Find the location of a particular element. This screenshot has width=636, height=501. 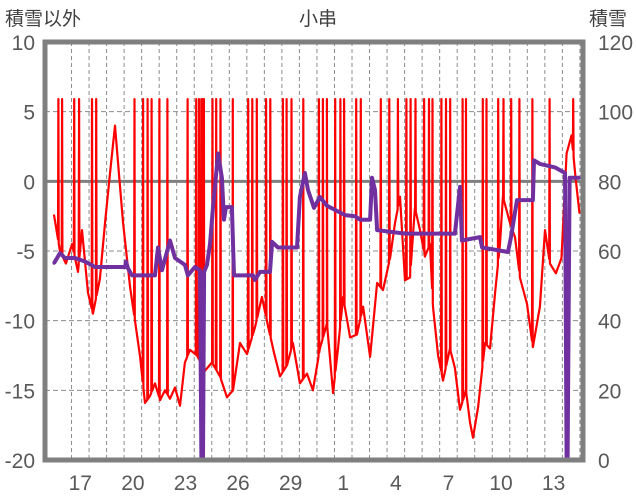

x-tick-label: 1 is located at coordinates (343, 483).